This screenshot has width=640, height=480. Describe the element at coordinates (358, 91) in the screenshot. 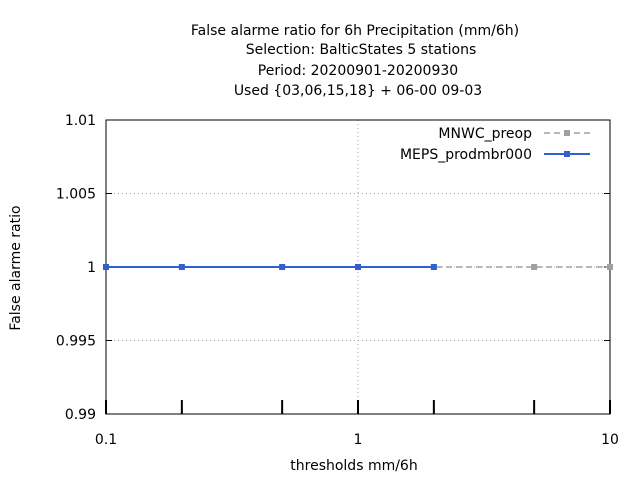

I see `title-line-4: Used {03,06,15,18} + 06-00 09-03` at that location.